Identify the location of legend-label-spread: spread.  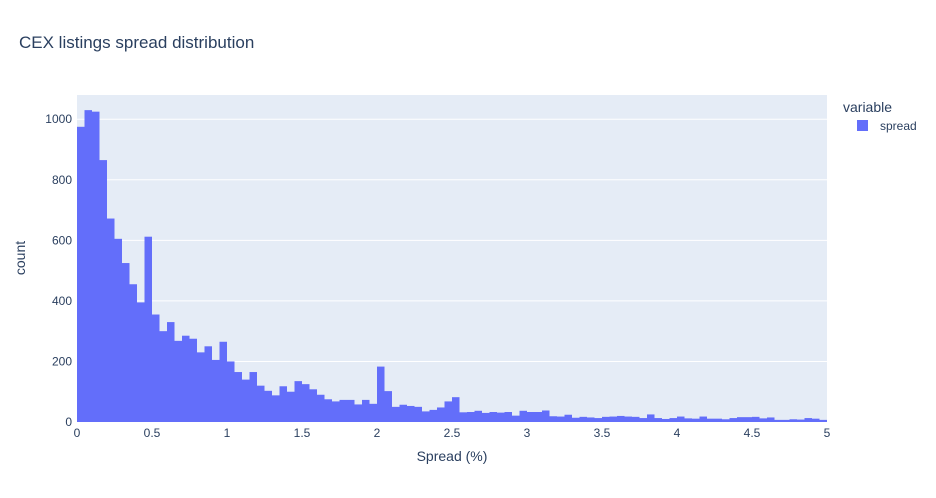
(898, 126).